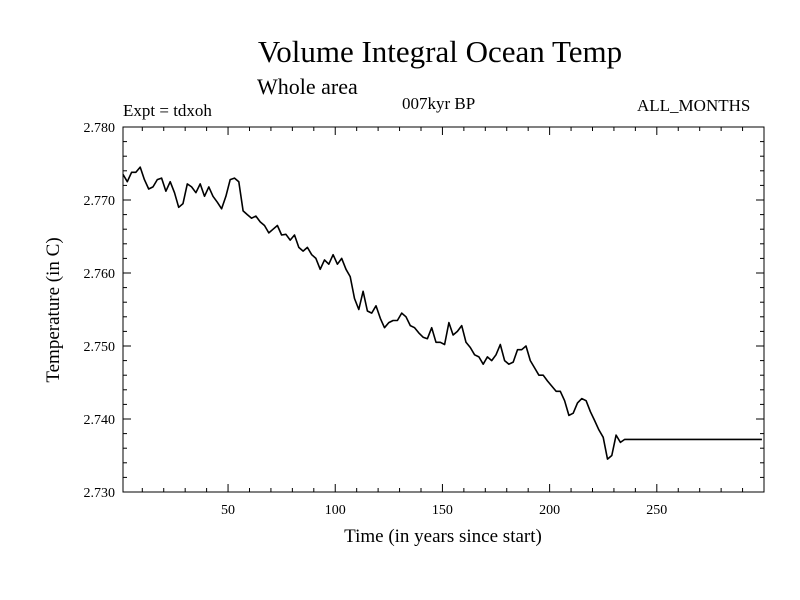 Image resolution: width=800 pixels, height=600 pixels. What do you see at coordinates (307, 86) in the screenshot?
I see `chart-subtitle: Whole area` at bounding box center [307, 86].